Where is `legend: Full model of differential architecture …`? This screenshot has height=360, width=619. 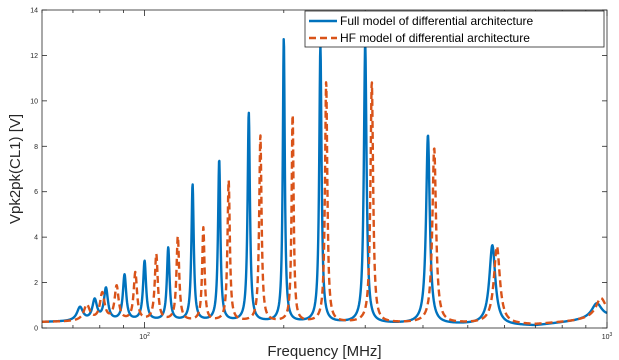 legend: Full model of differential architecture … is located at coordinates (454, 29).